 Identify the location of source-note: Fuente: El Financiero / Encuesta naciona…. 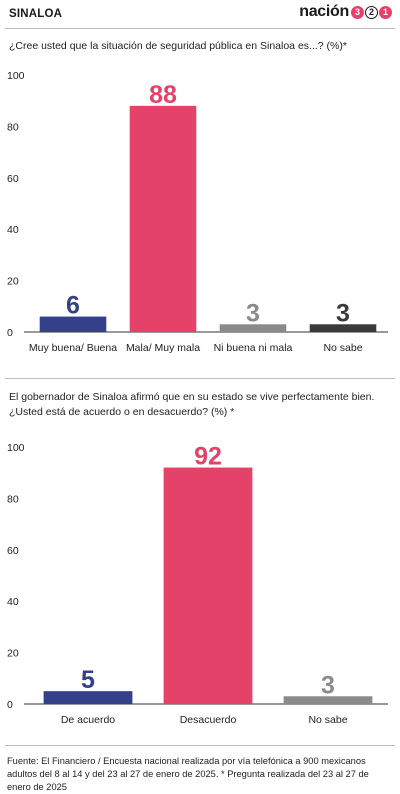
(188, 774).